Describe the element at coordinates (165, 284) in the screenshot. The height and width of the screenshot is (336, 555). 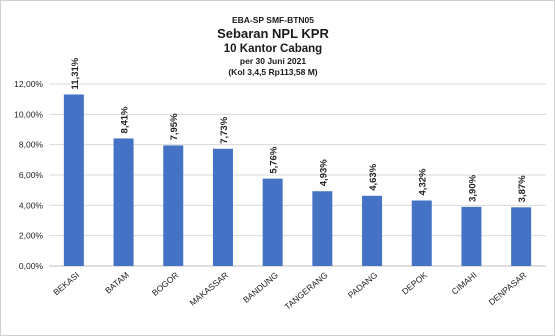
I see `x-tick-label: BOGOR` at that location.